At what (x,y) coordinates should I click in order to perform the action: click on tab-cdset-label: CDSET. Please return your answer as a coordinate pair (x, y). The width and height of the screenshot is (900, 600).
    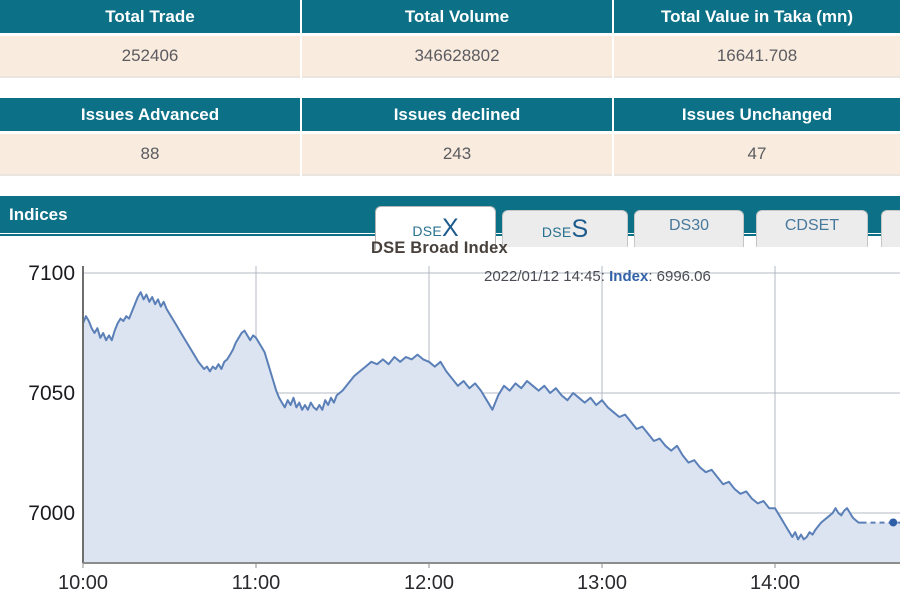
    Looking at the image, I should click on (812, 225).